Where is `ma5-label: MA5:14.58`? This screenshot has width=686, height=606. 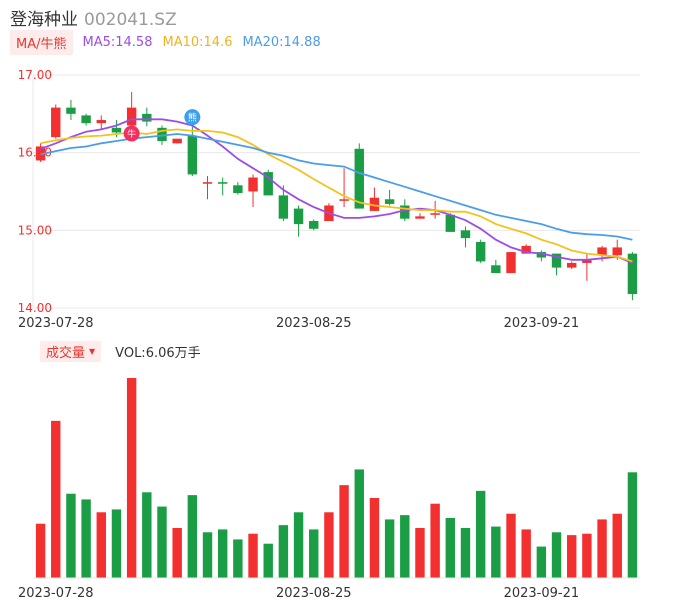
ma5-label: MA5:14.58 is located at coordinates (117, 42).